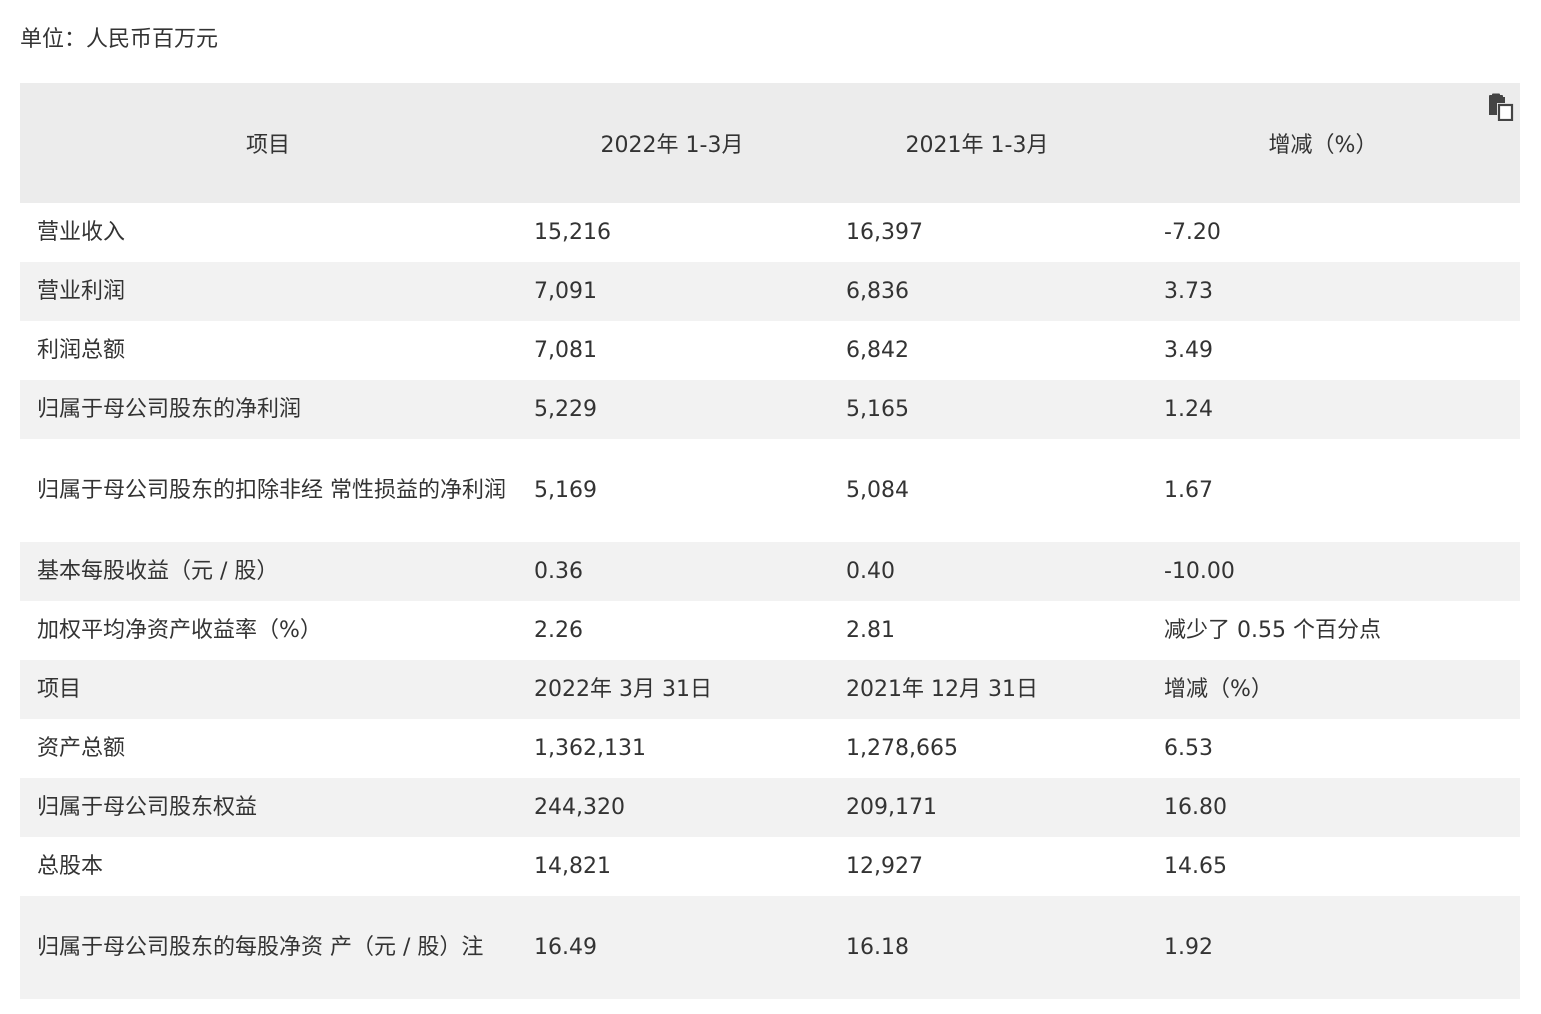  Describe the element at coordinates (877, 350) in the screenshot. I see `row-value-previous: 6,842` at that location.